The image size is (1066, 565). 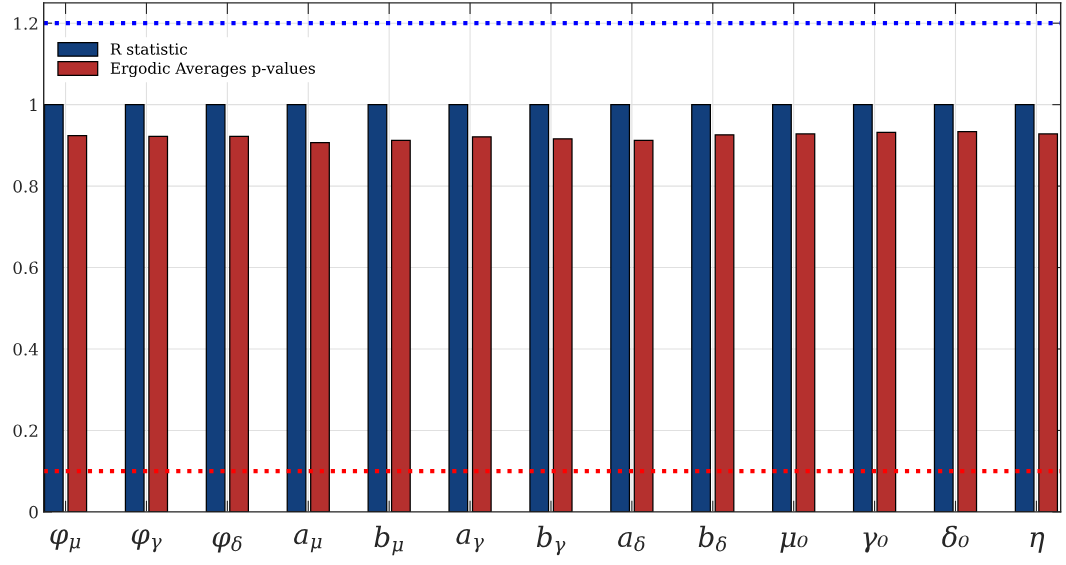 I want to click on y-tick-label: 0.6, so click(x=25, y=268).